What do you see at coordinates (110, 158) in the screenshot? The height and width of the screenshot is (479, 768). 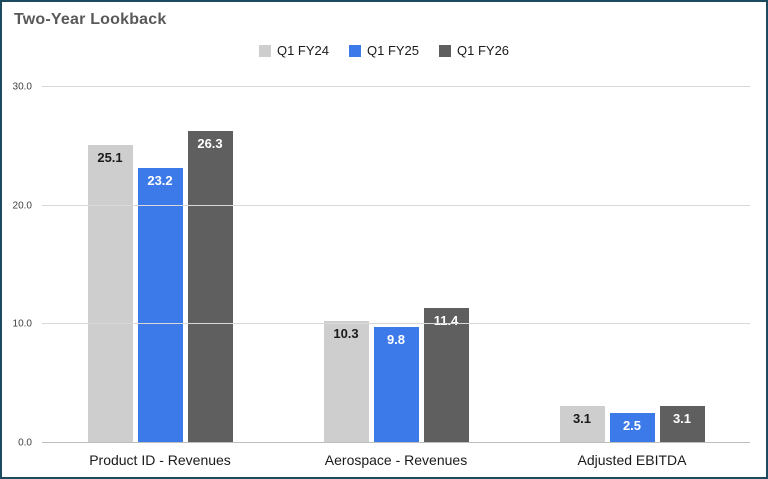 I see `bar-value-label: 25.1` at bounding box center [110, 158].